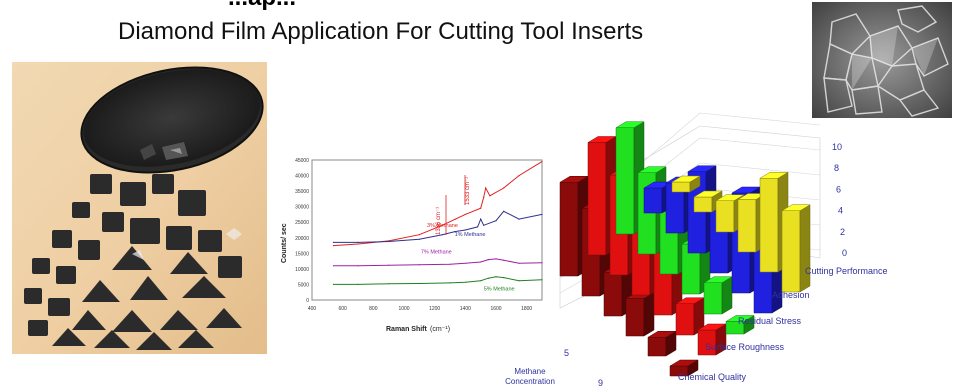 The image size is (957, 391). What do you see at coordinates (791, 295) in the screenshot?
I see `bar3d-row-label-1: Adhesion` at bounding box center [791, 295].